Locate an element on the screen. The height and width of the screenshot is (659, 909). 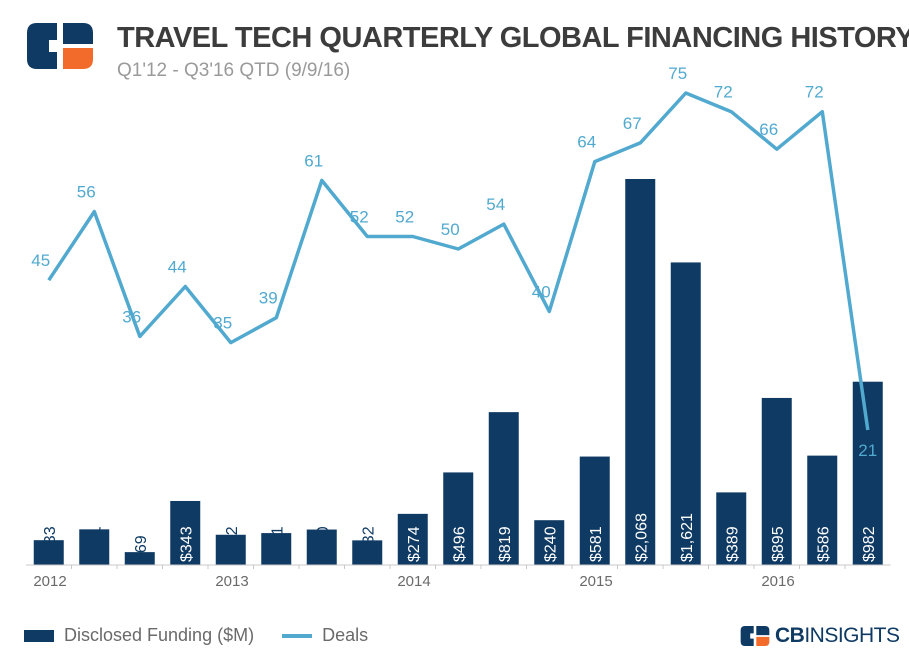
funding-bar-label: $496 is located at coordinates (459, 544).